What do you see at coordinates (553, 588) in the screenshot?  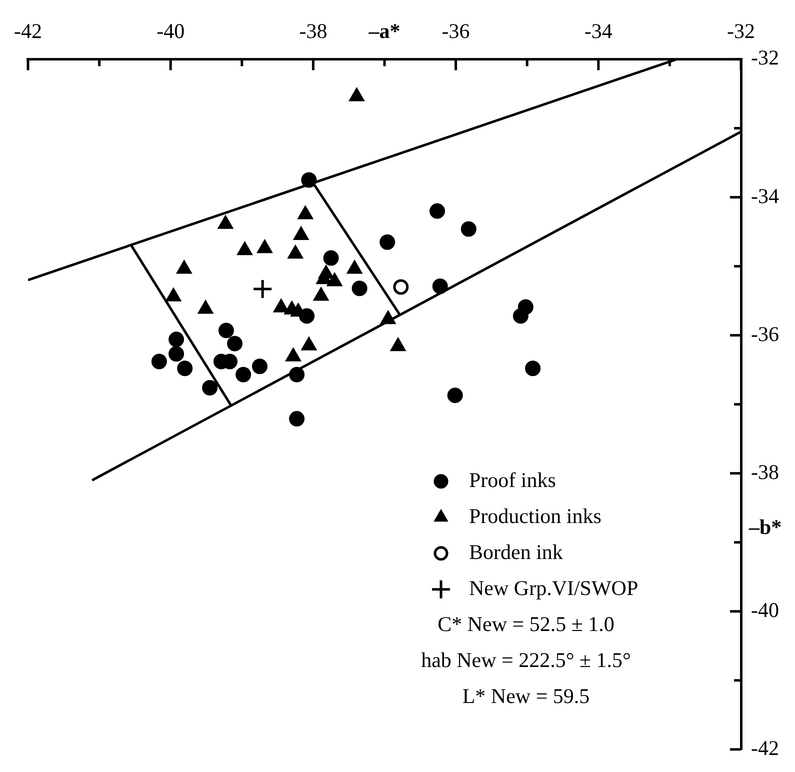 I see `legend-label: New Grp.VI/SWOP` at bounding box center [553, 588].